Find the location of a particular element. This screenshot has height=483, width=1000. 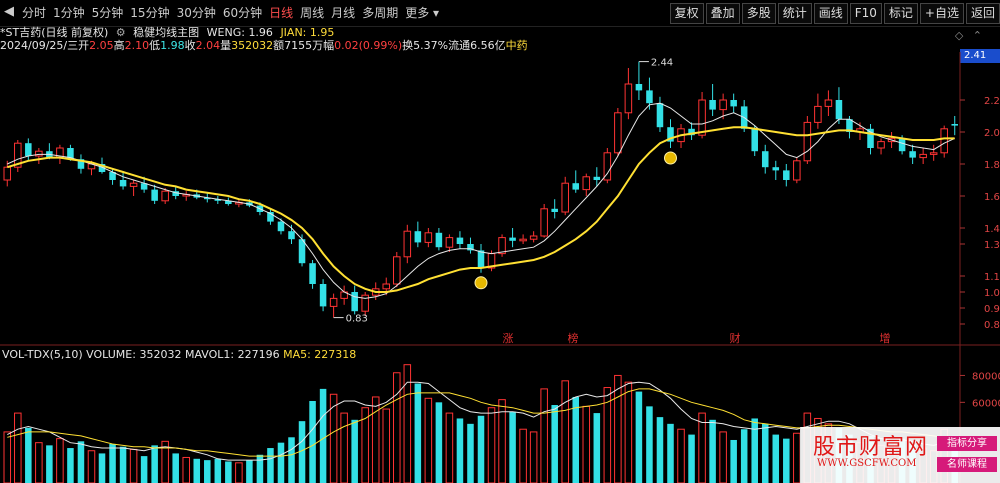

period-tab-2: 5分钟 is located at coordinates (107, 13).